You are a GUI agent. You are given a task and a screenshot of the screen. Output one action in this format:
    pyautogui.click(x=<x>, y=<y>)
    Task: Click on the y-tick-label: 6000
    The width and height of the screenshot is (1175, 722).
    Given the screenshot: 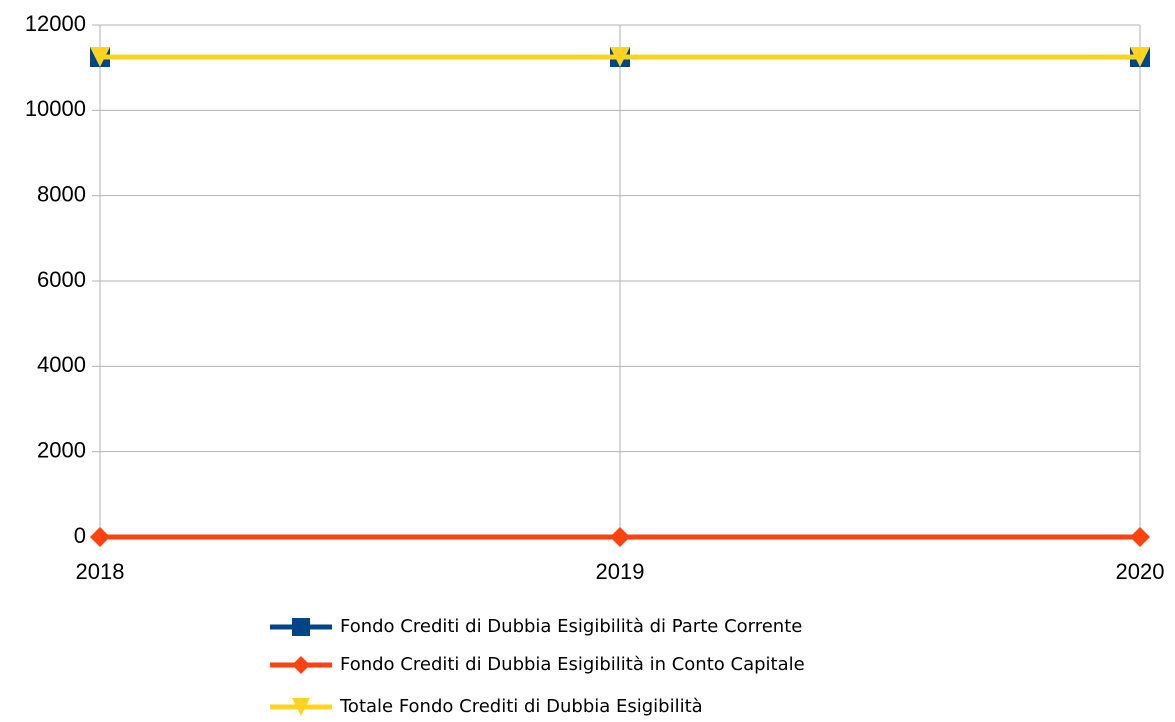 What is the action you would take?
    pyautogui.click(x=61, y=279)
    